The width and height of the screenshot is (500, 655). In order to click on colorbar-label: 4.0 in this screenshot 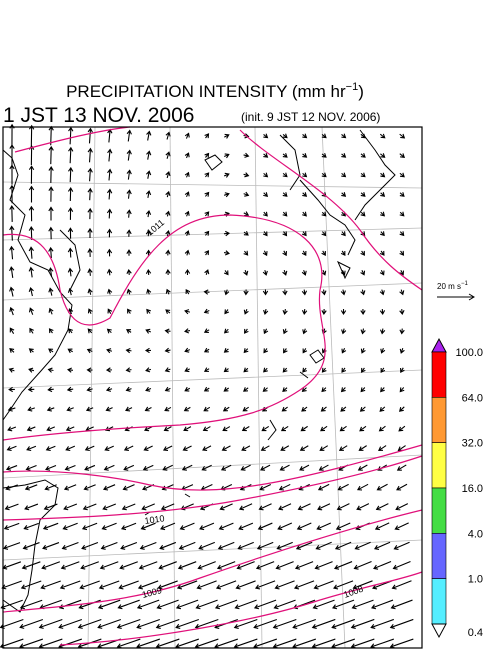, I will do `click(475, 534)`.